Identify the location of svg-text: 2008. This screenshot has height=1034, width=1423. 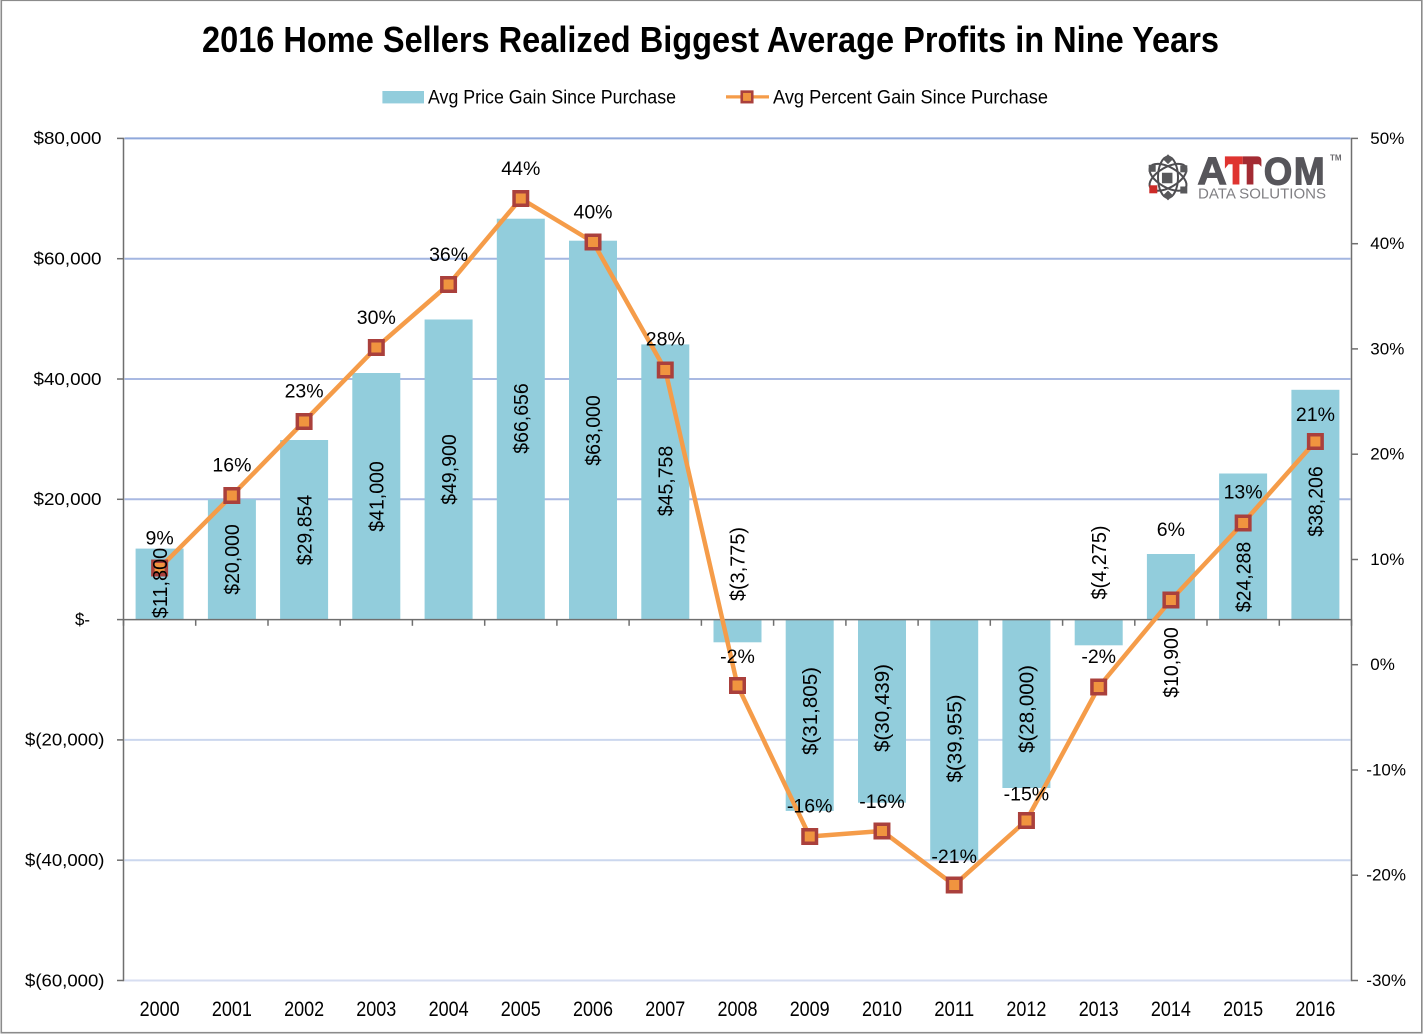
(738, 1009).